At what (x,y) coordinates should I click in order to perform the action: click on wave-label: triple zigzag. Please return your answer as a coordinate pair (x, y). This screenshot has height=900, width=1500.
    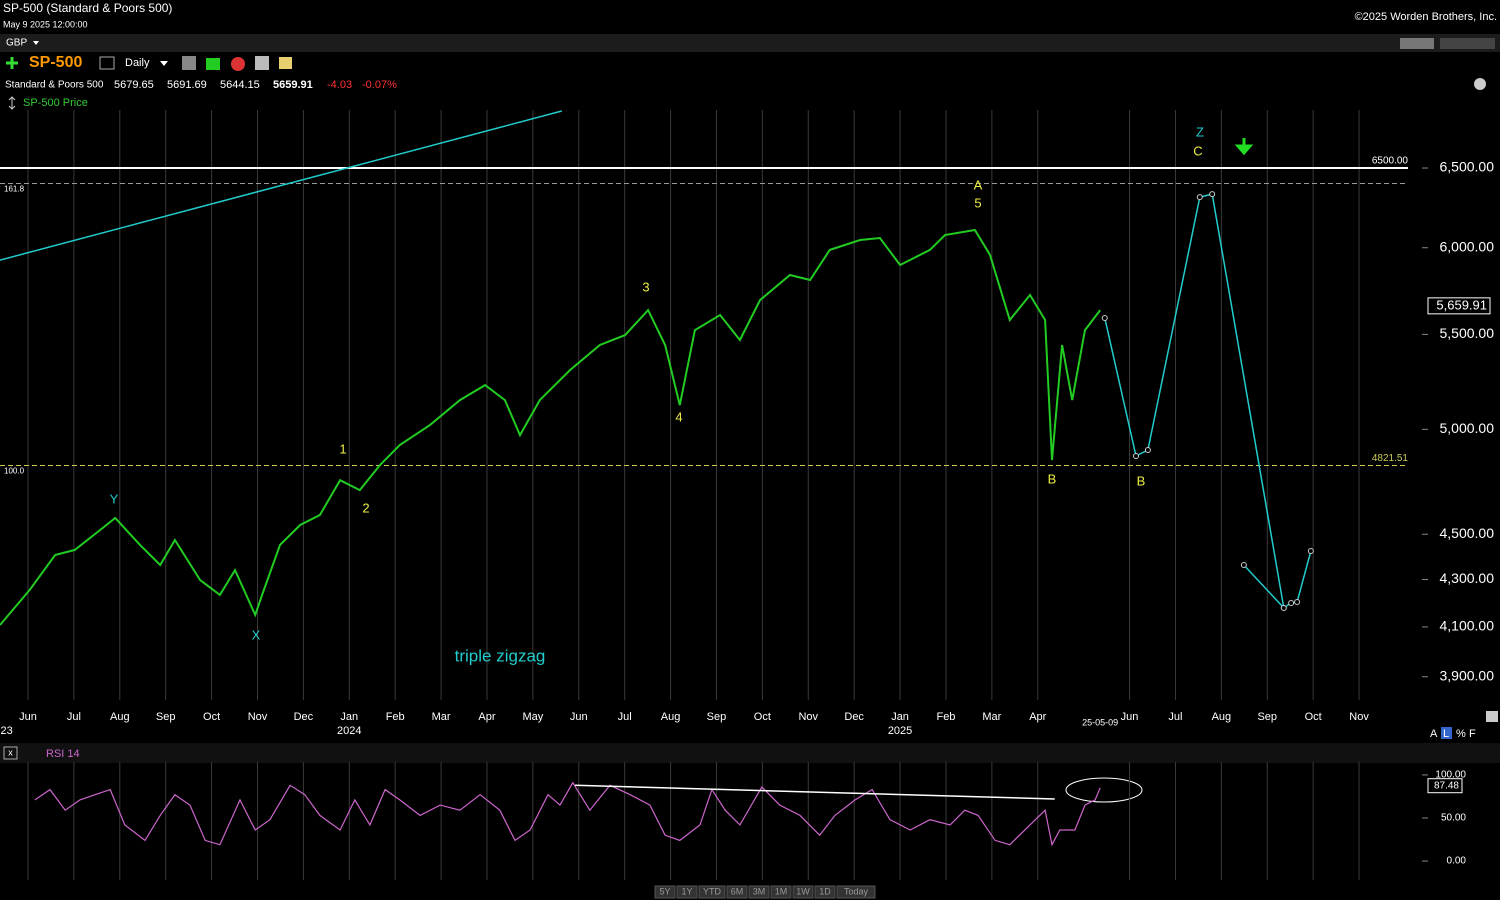
    Looking at the image, I should click on (500, 655).